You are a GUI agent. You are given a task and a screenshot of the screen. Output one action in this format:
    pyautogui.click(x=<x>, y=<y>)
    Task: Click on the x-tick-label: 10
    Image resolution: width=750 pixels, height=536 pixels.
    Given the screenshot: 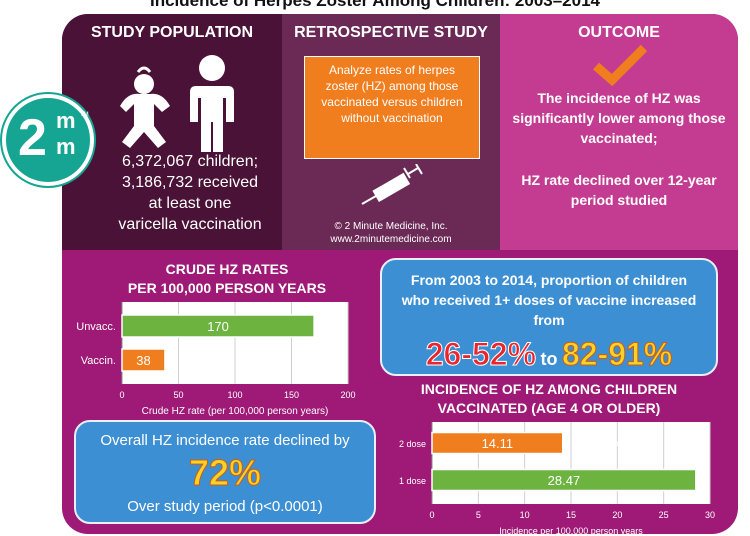 What is the action you would take?
    pyautogui.click(x=525, y=515)
    